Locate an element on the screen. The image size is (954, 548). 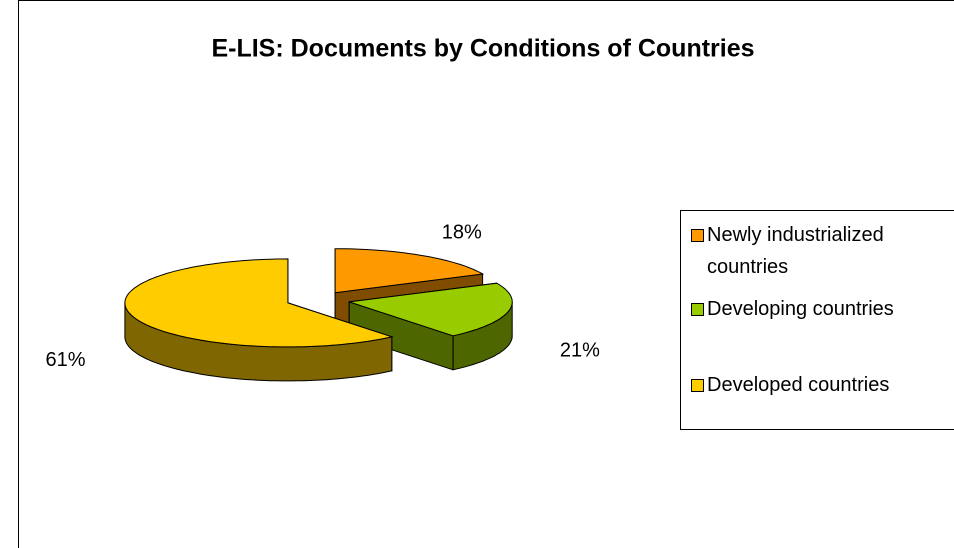
data-label: 21% is located at coordinates (580, 351).